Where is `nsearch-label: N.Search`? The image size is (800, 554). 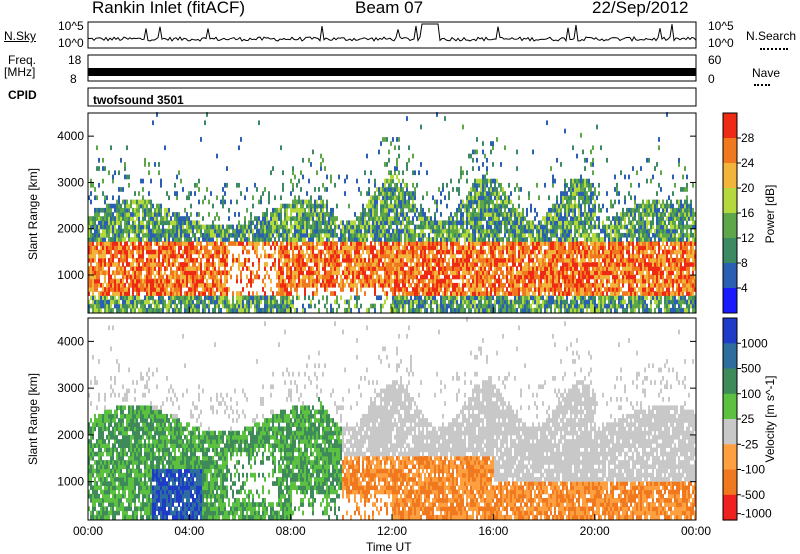
nsearch-label: N.Search is located at coordinates (771, 36).